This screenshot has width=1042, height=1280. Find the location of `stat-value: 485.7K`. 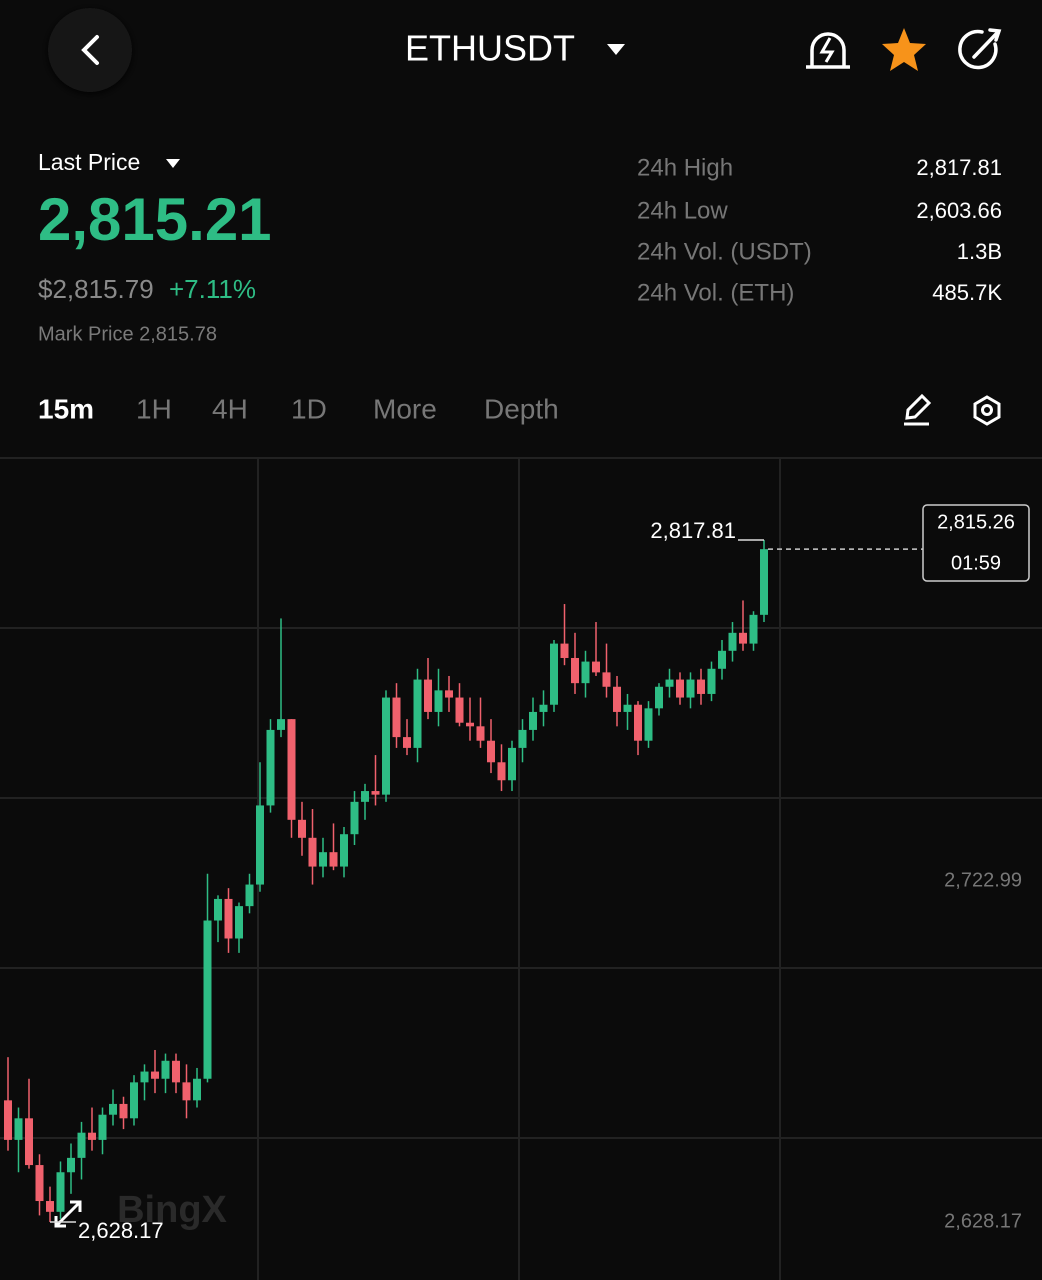

stat-value: 485.7K is located at coordinates (967, 292).